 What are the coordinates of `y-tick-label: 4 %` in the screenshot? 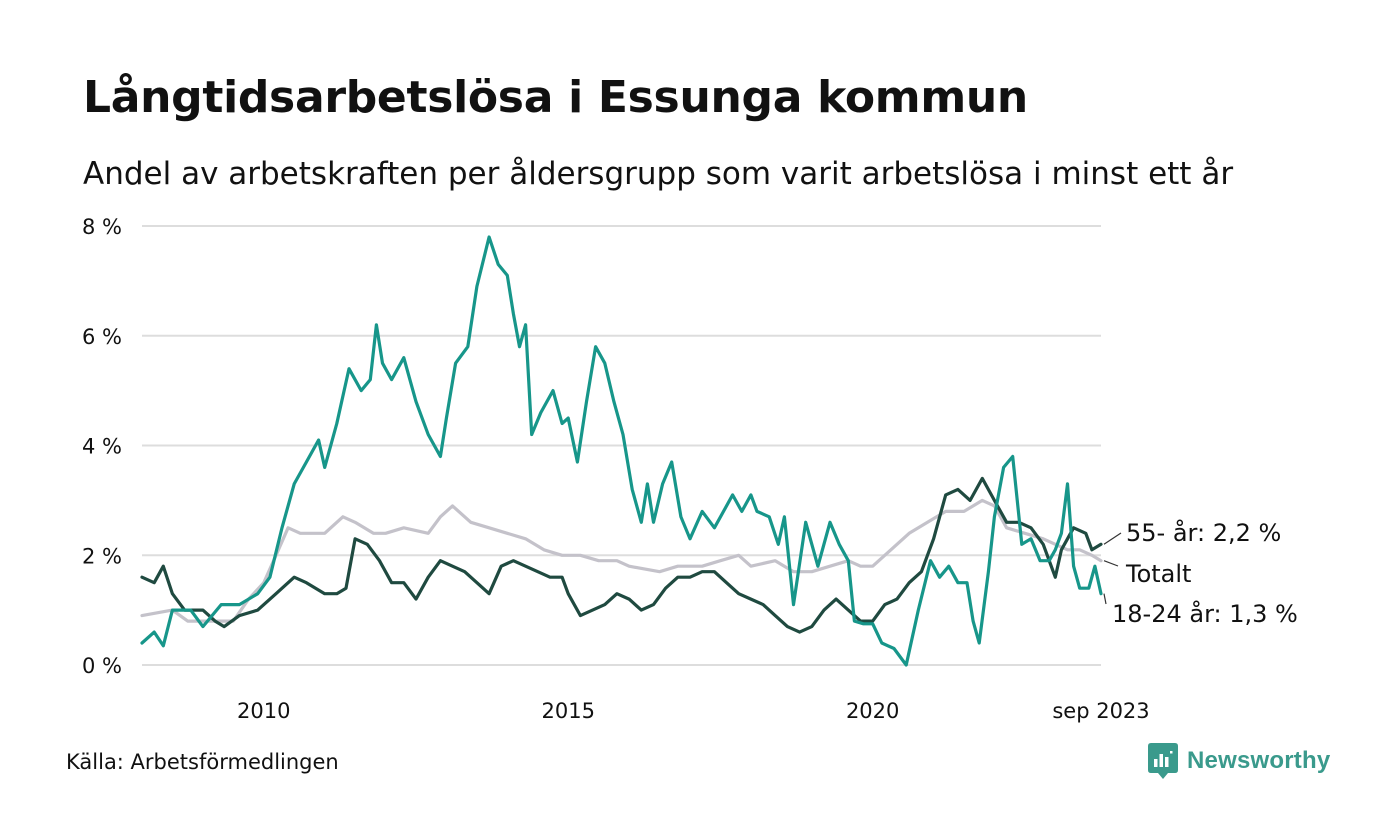 It's located at (102, 447).